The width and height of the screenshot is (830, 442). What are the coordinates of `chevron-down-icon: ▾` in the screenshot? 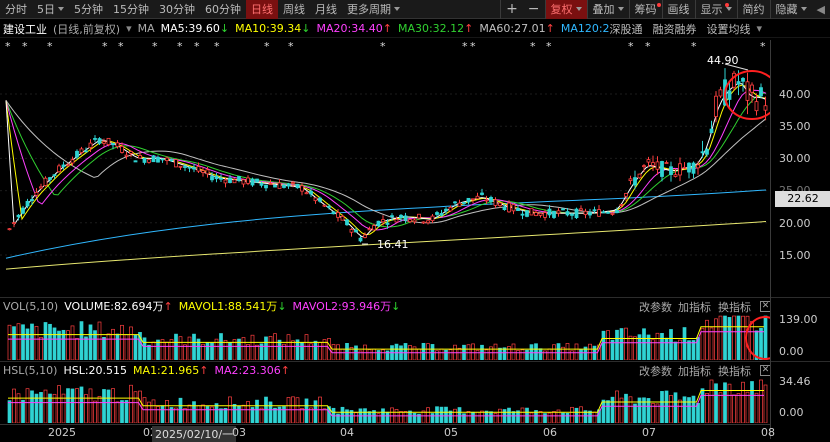 It's located at (759, 28).